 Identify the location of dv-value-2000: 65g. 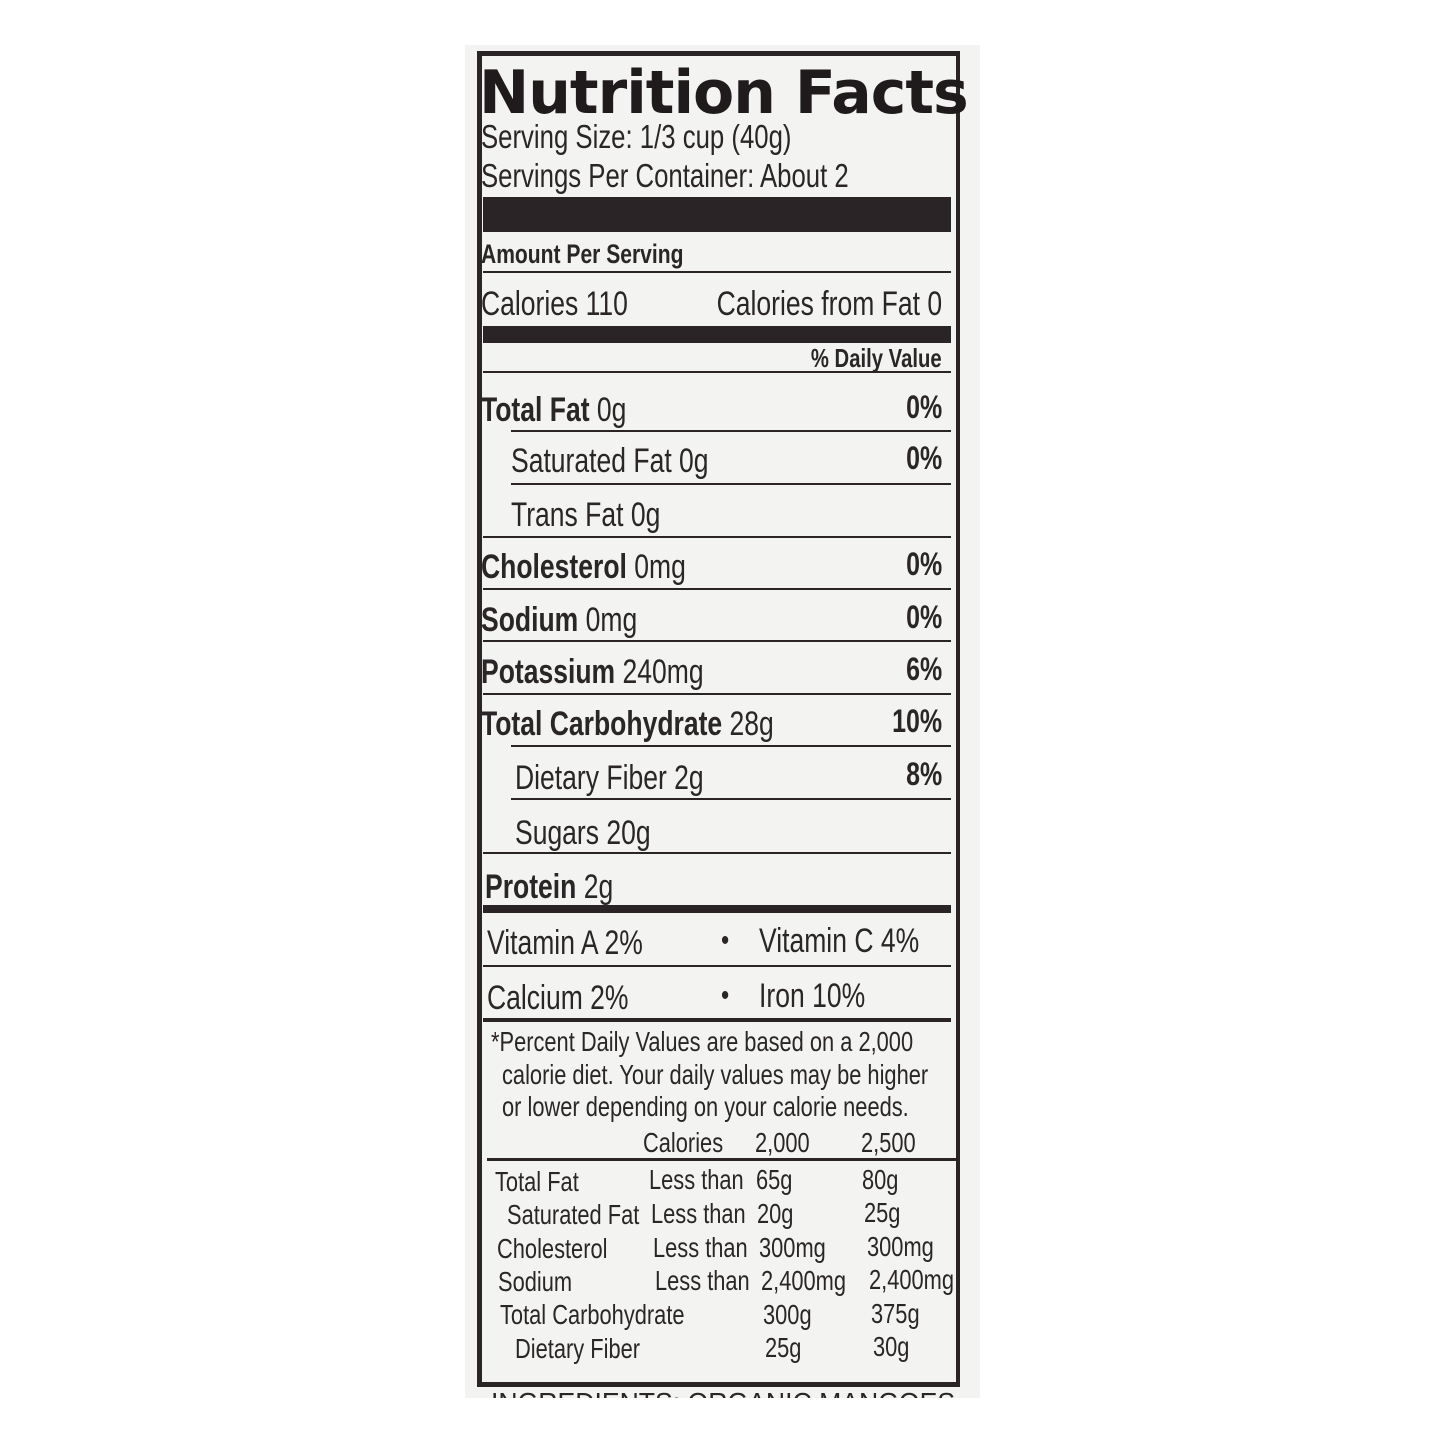
(774, 1179).